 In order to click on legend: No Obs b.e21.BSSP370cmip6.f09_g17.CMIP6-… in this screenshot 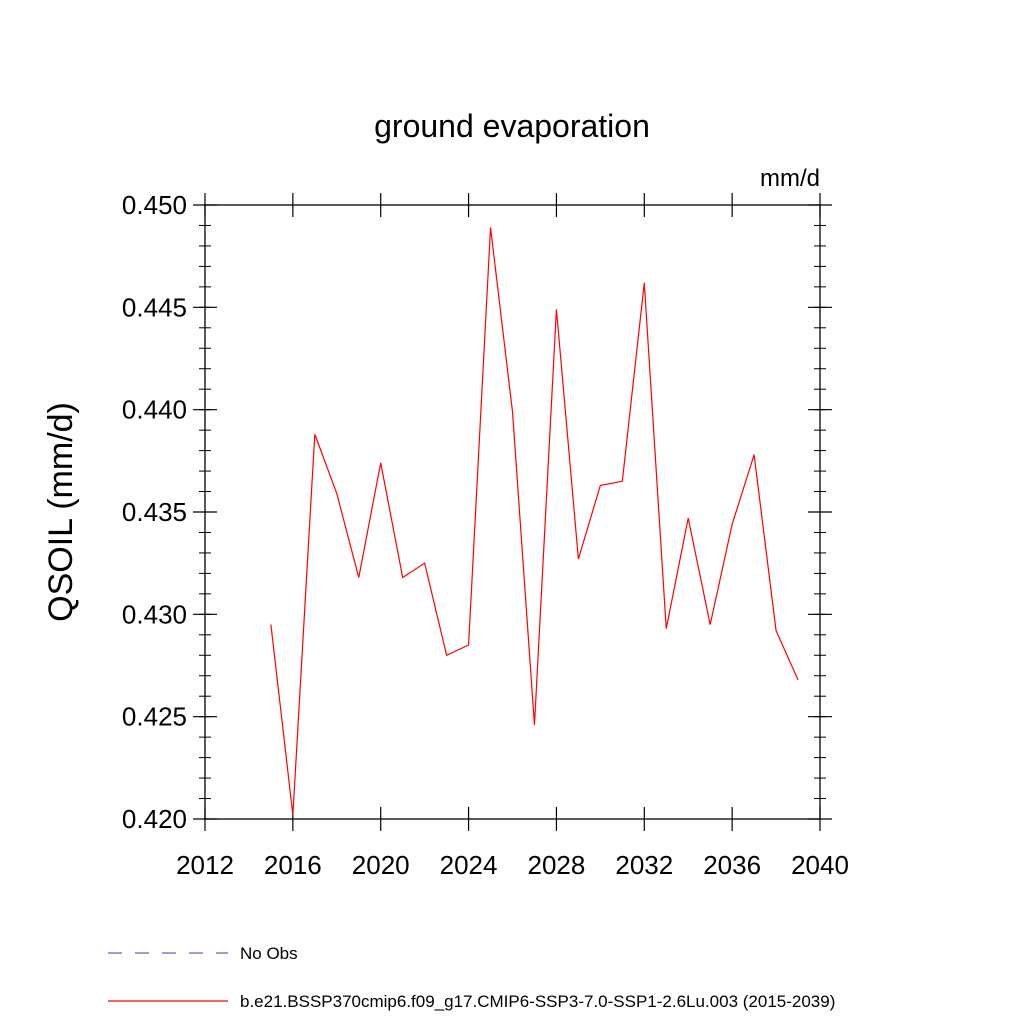, I will do `click(471, 977)`.